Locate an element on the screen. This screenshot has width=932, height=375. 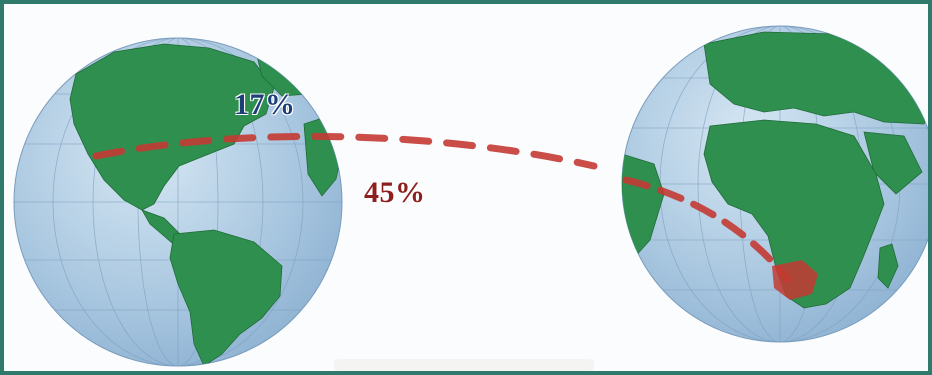
route-upper is located at coordinates (345, 151).